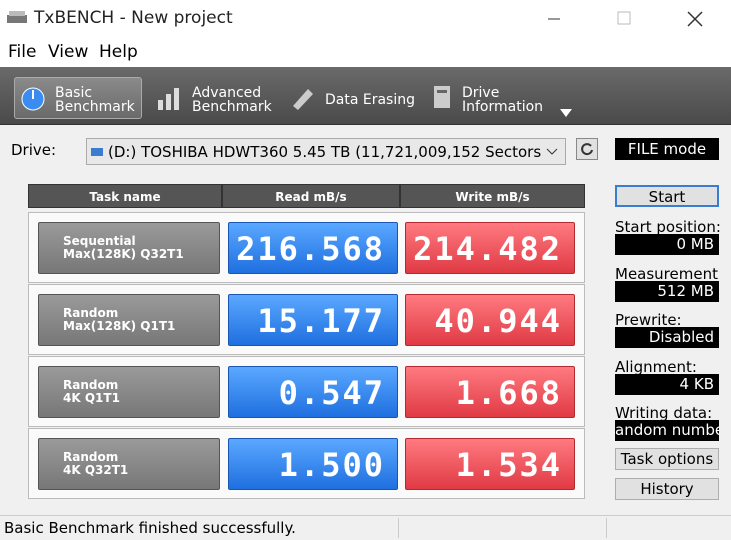 The image size is (731, 540). Describe the element at coordinates (490, 392) in the screenshot. I see `write-result: 1.668` at that location.